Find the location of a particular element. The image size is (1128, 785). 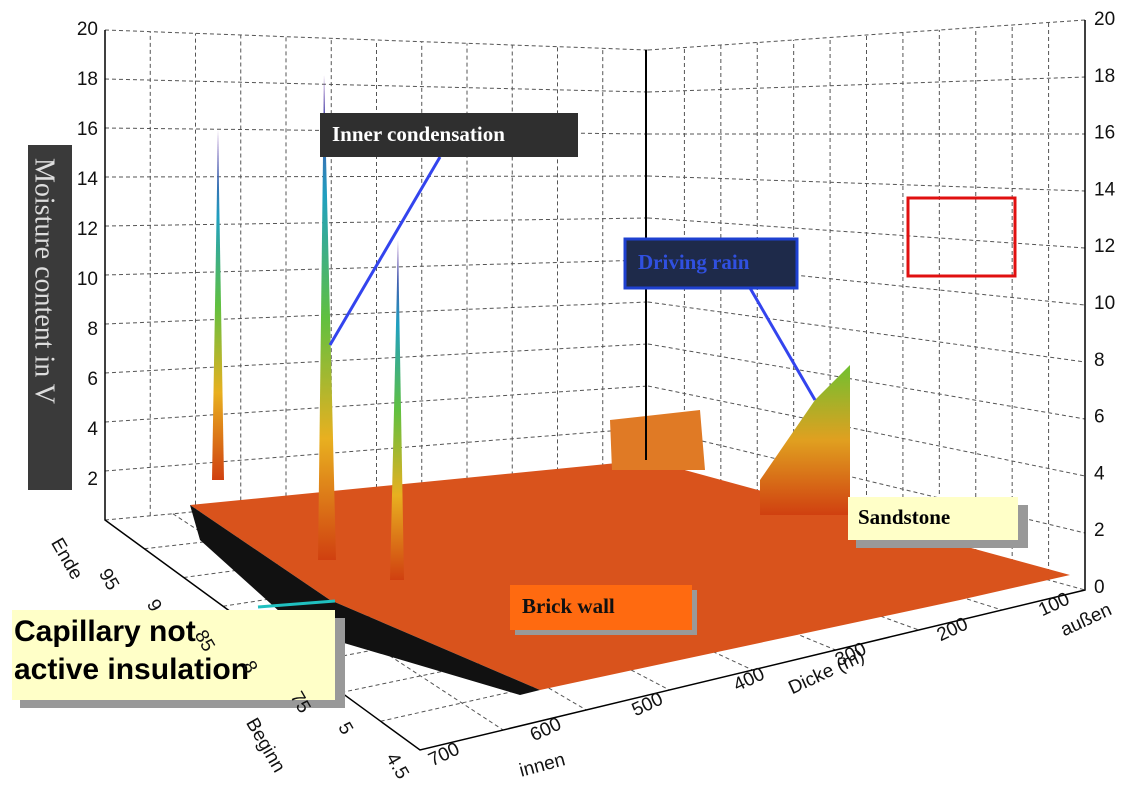

z-tick-label: 5 is located at coordinates (344, 729).